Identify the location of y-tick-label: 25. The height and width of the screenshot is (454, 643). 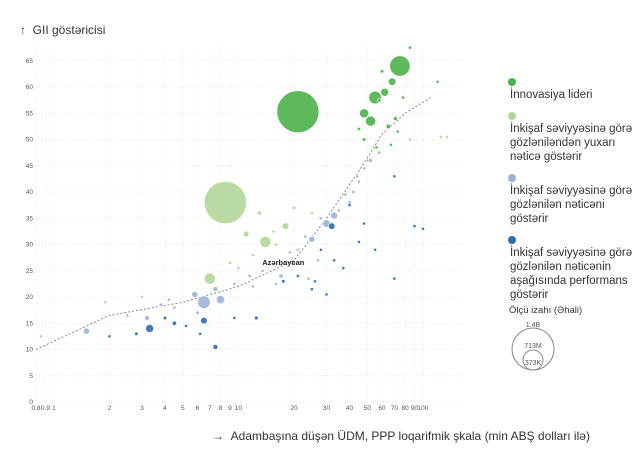
(30, 271).